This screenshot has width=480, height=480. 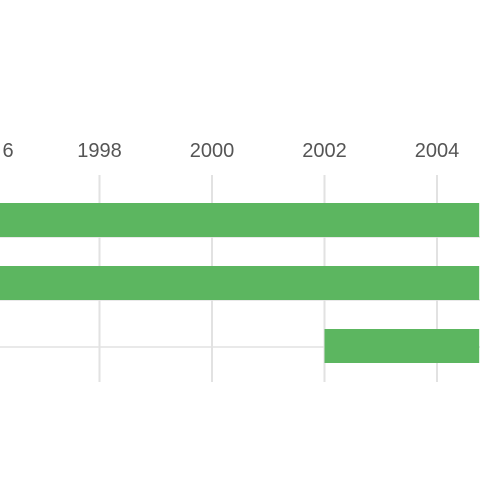 I want to click on x-tick-label: 1998, so click(x=99, y=151).